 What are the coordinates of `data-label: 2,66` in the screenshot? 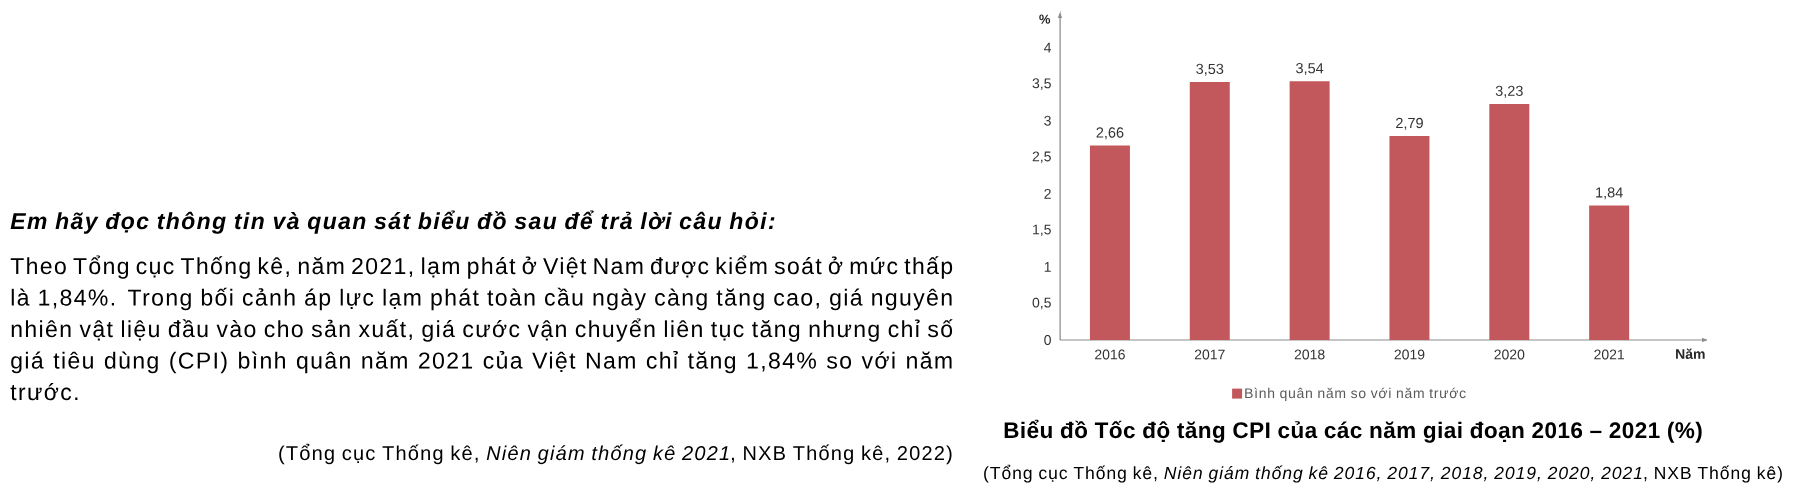 It's located at (1110, 133).